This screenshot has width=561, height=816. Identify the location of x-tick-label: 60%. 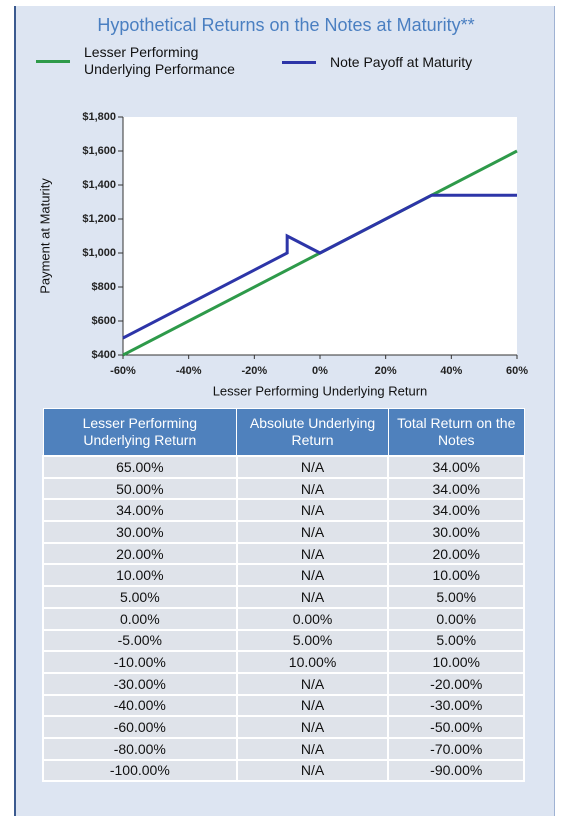
(517, 371).